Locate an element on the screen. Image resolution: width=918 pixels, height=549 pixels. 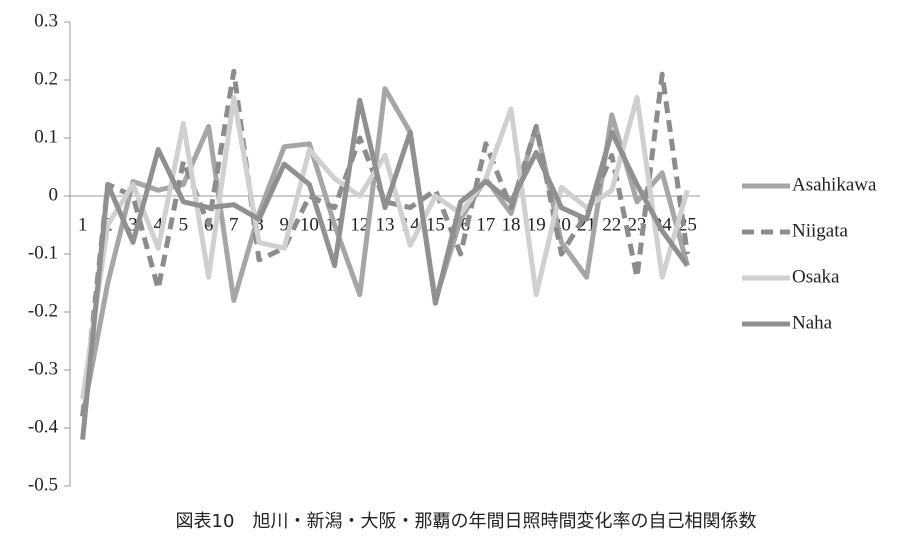
x-tick-label: 13 is located at coordinates (385, 224).